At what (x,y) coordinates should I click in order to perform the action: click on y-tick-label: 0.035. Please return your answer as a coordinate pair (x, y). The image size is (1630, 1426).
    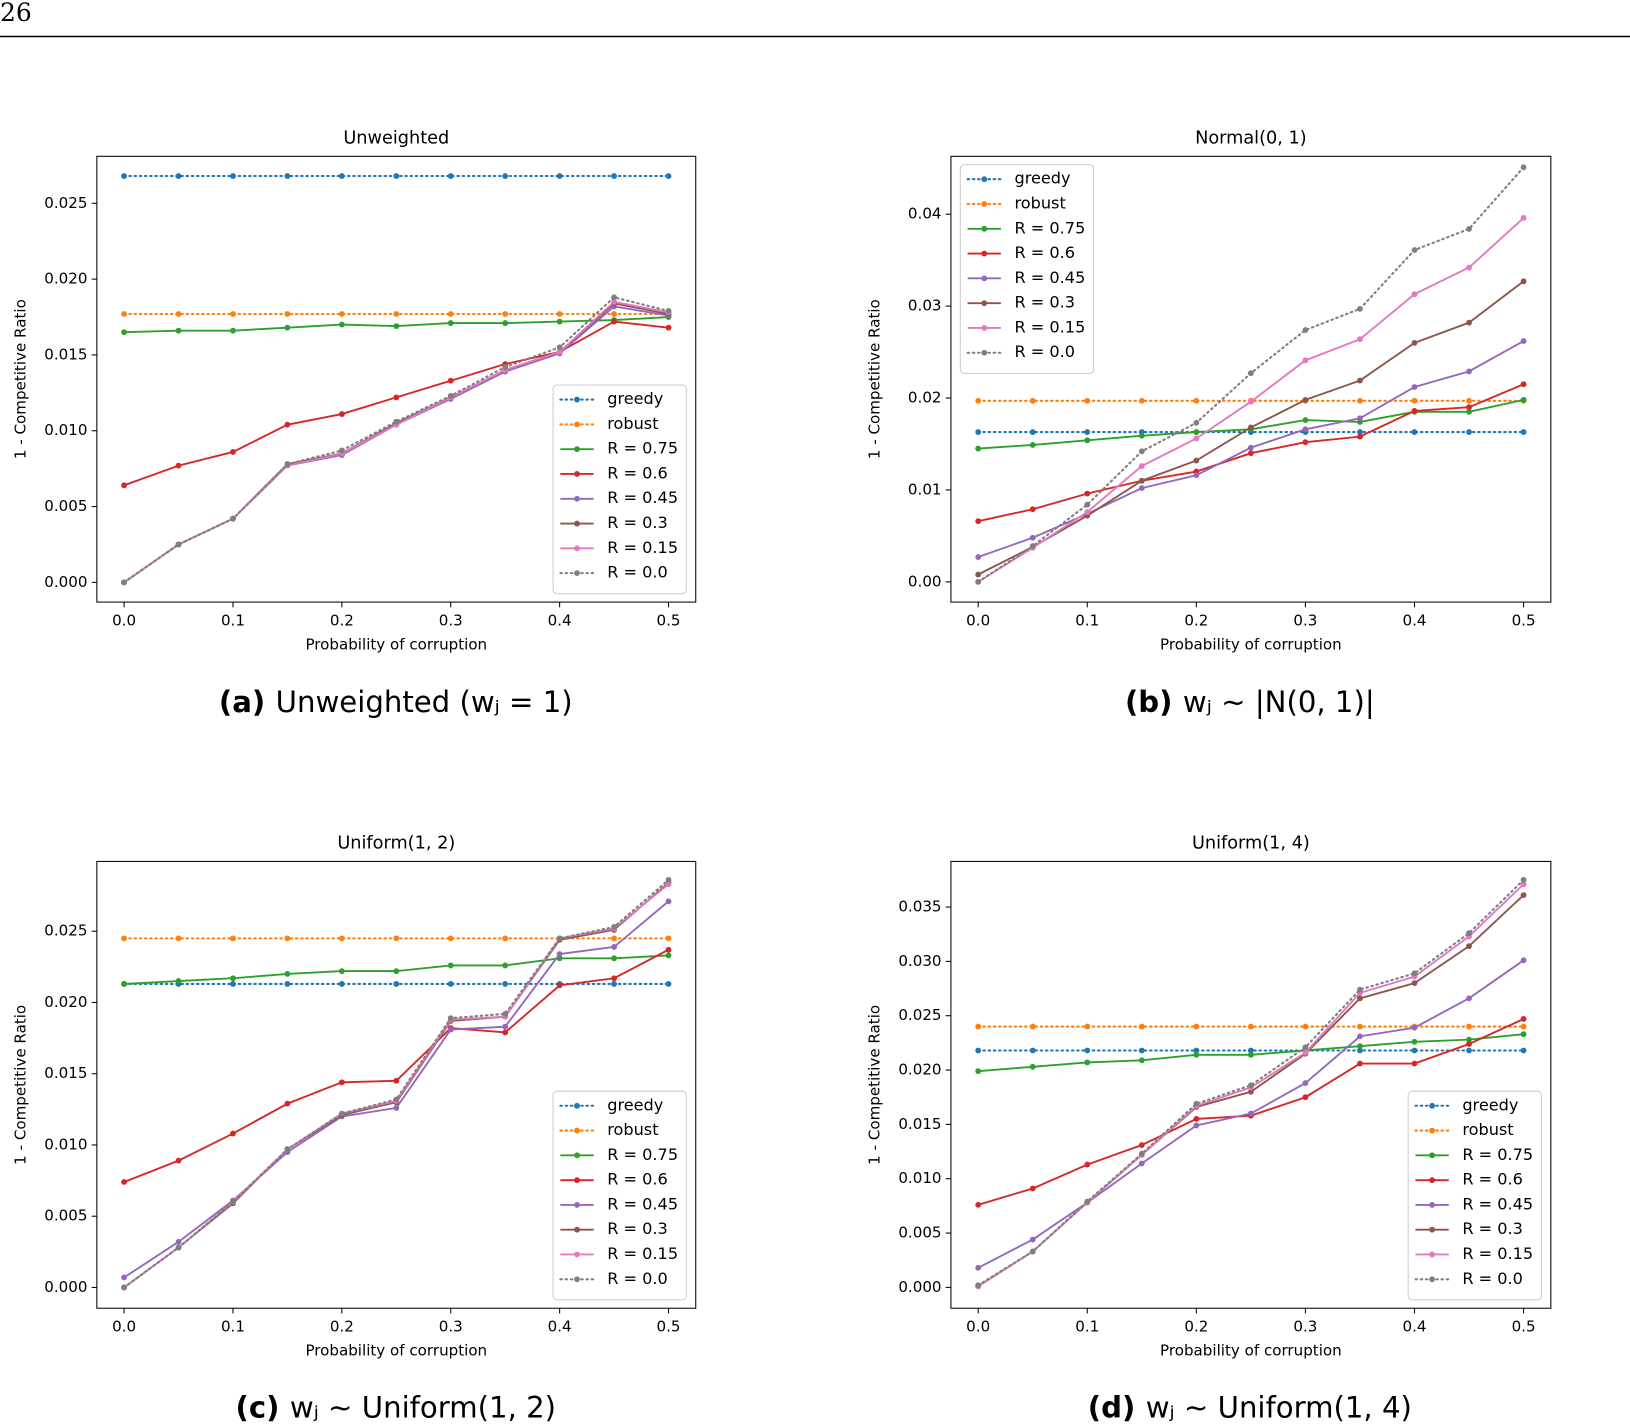
    Looking at the image, I should click on (919, 907).